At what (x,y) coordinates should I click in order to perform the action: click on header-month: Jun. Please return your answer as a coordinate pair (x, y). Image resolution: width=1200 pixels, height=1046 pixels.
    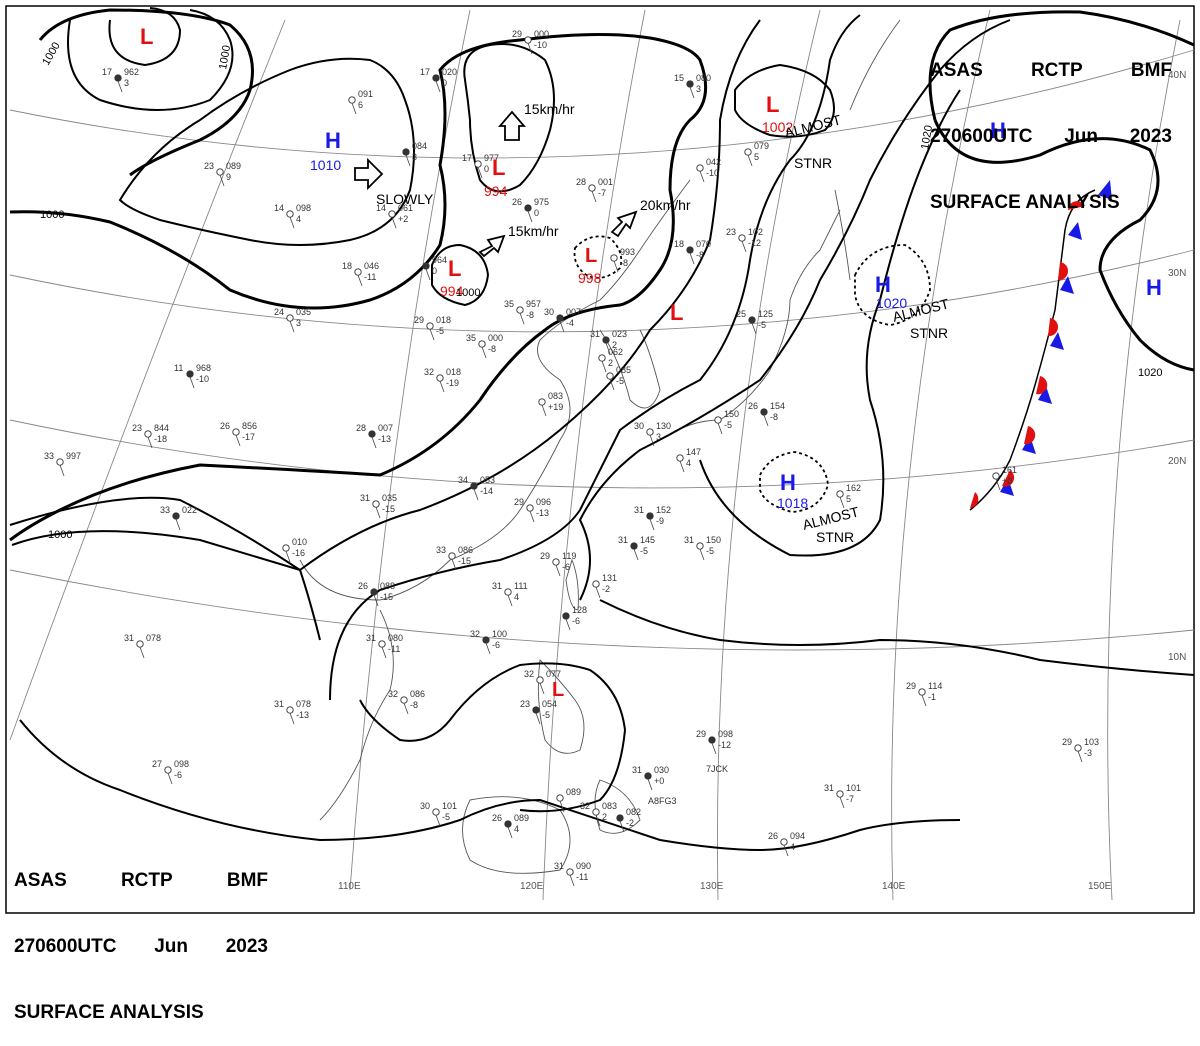
    Looking at the image, I should click on (1081, 136).